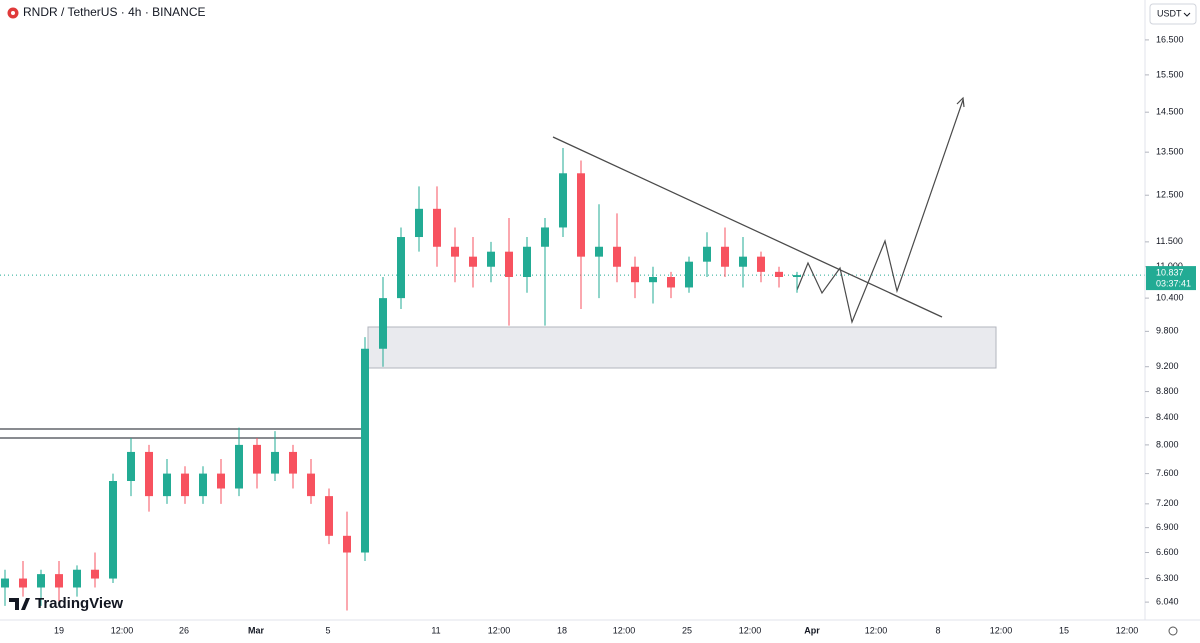 This screenshot has width=1200, height=643. Describe the element at coordinates (1170, 152) in the screenshot. I see `y-tick-label: 13.500` at that location.